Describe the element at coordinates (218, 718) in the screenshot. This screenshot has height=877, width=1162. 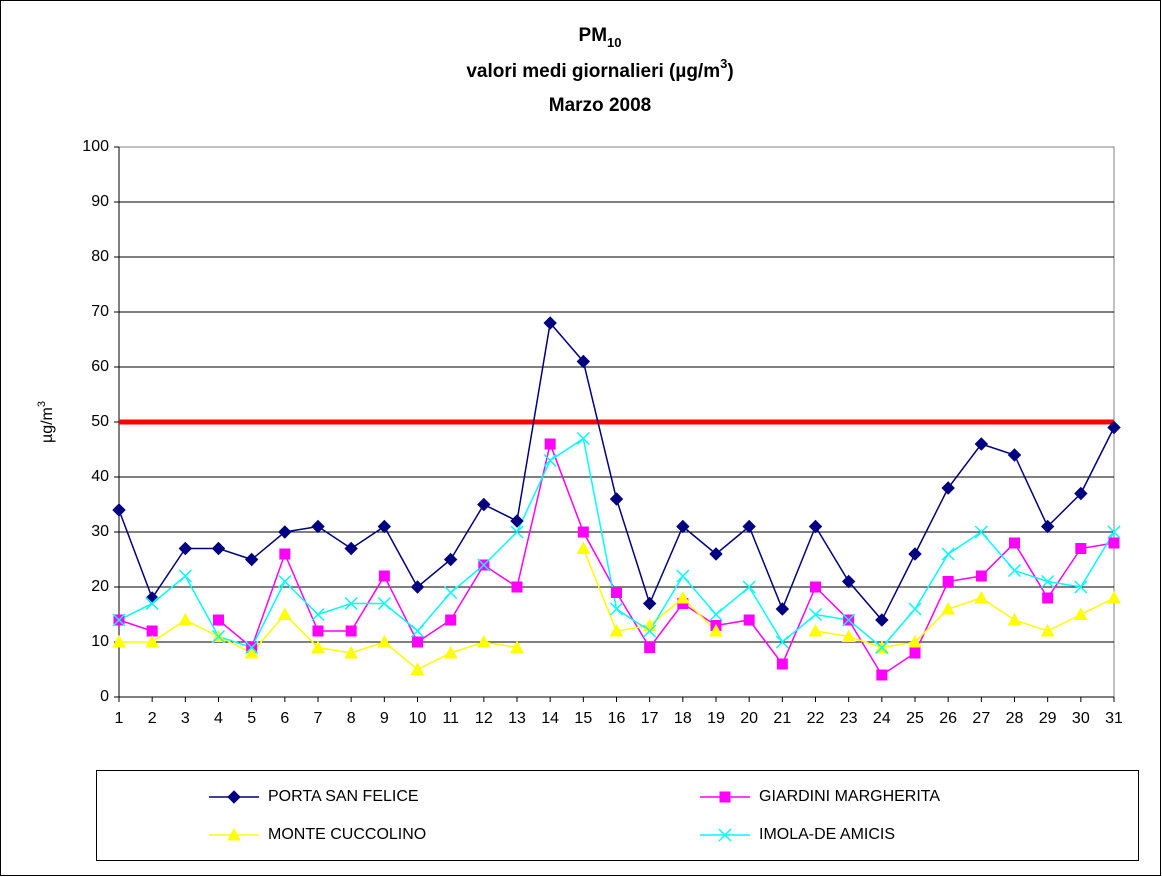
I see `x-tick-label: 4` at that location.